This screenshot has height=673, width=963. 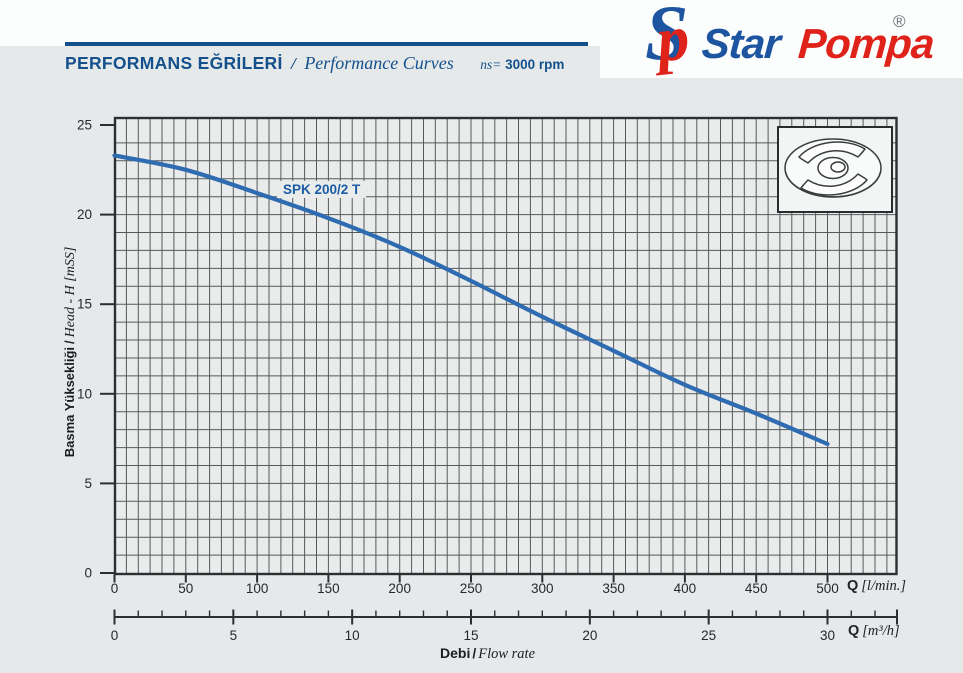 I want to click on speed-prefix: ns=, so click(x=491, y=64).